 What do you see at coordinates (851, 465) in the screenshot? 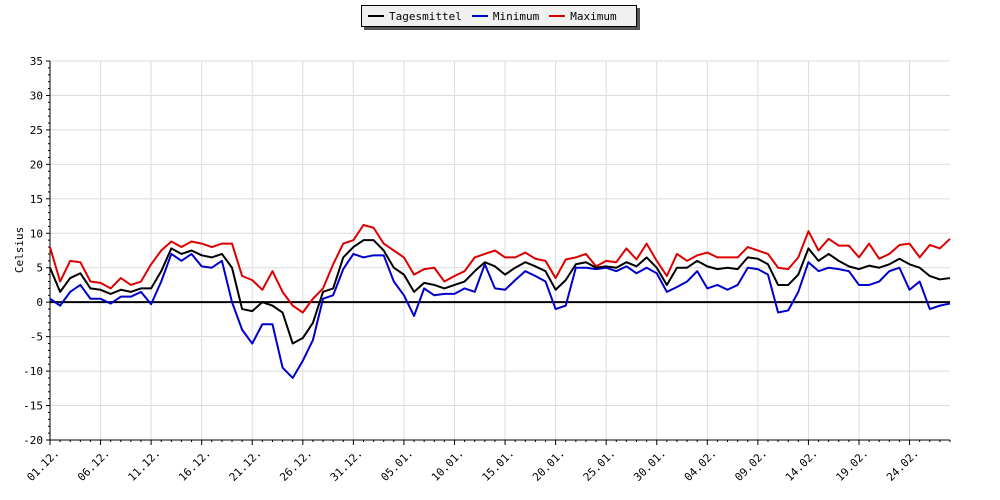
I see `x-tick-label: 19.02.` at bounding box center [851, 465].